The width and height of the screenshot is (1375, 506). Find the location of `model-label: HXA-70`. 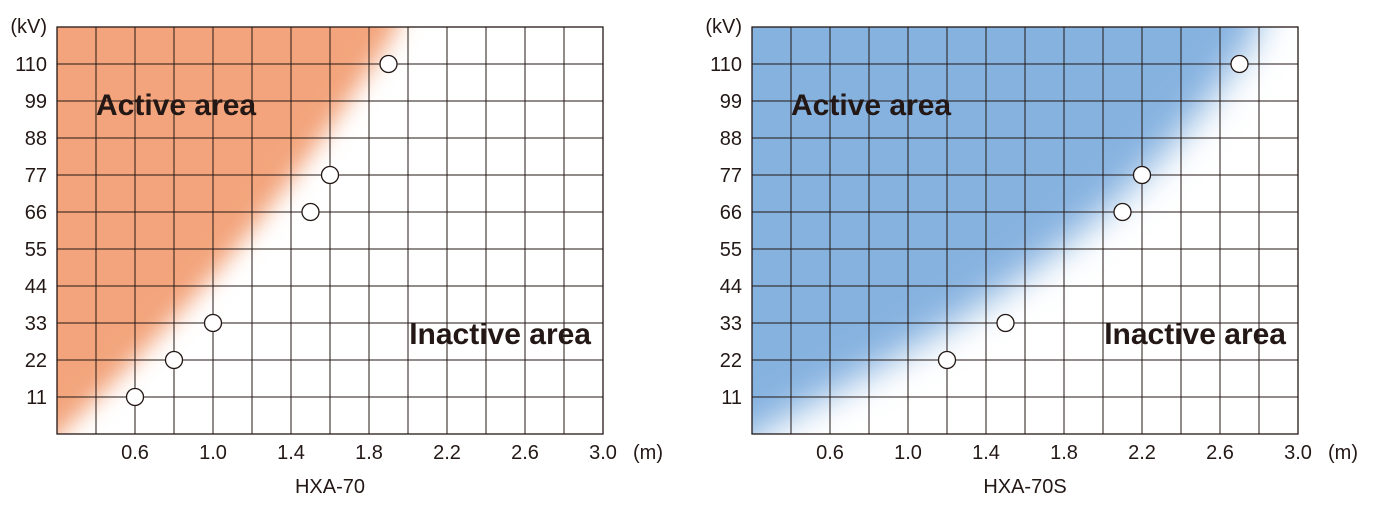

model-label: HXA-70 is located at coordinates (330, 487).